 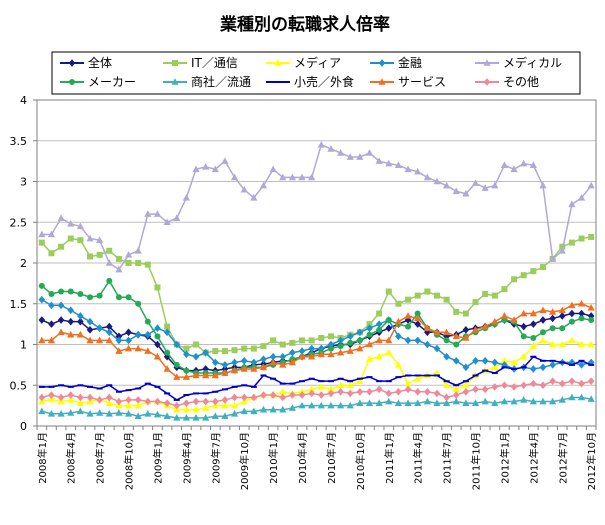 What do you see at coordinates (215, 458) in the screenshot?
I see `x-tick-label: 2009年7月` at bounding box center [215, 458].